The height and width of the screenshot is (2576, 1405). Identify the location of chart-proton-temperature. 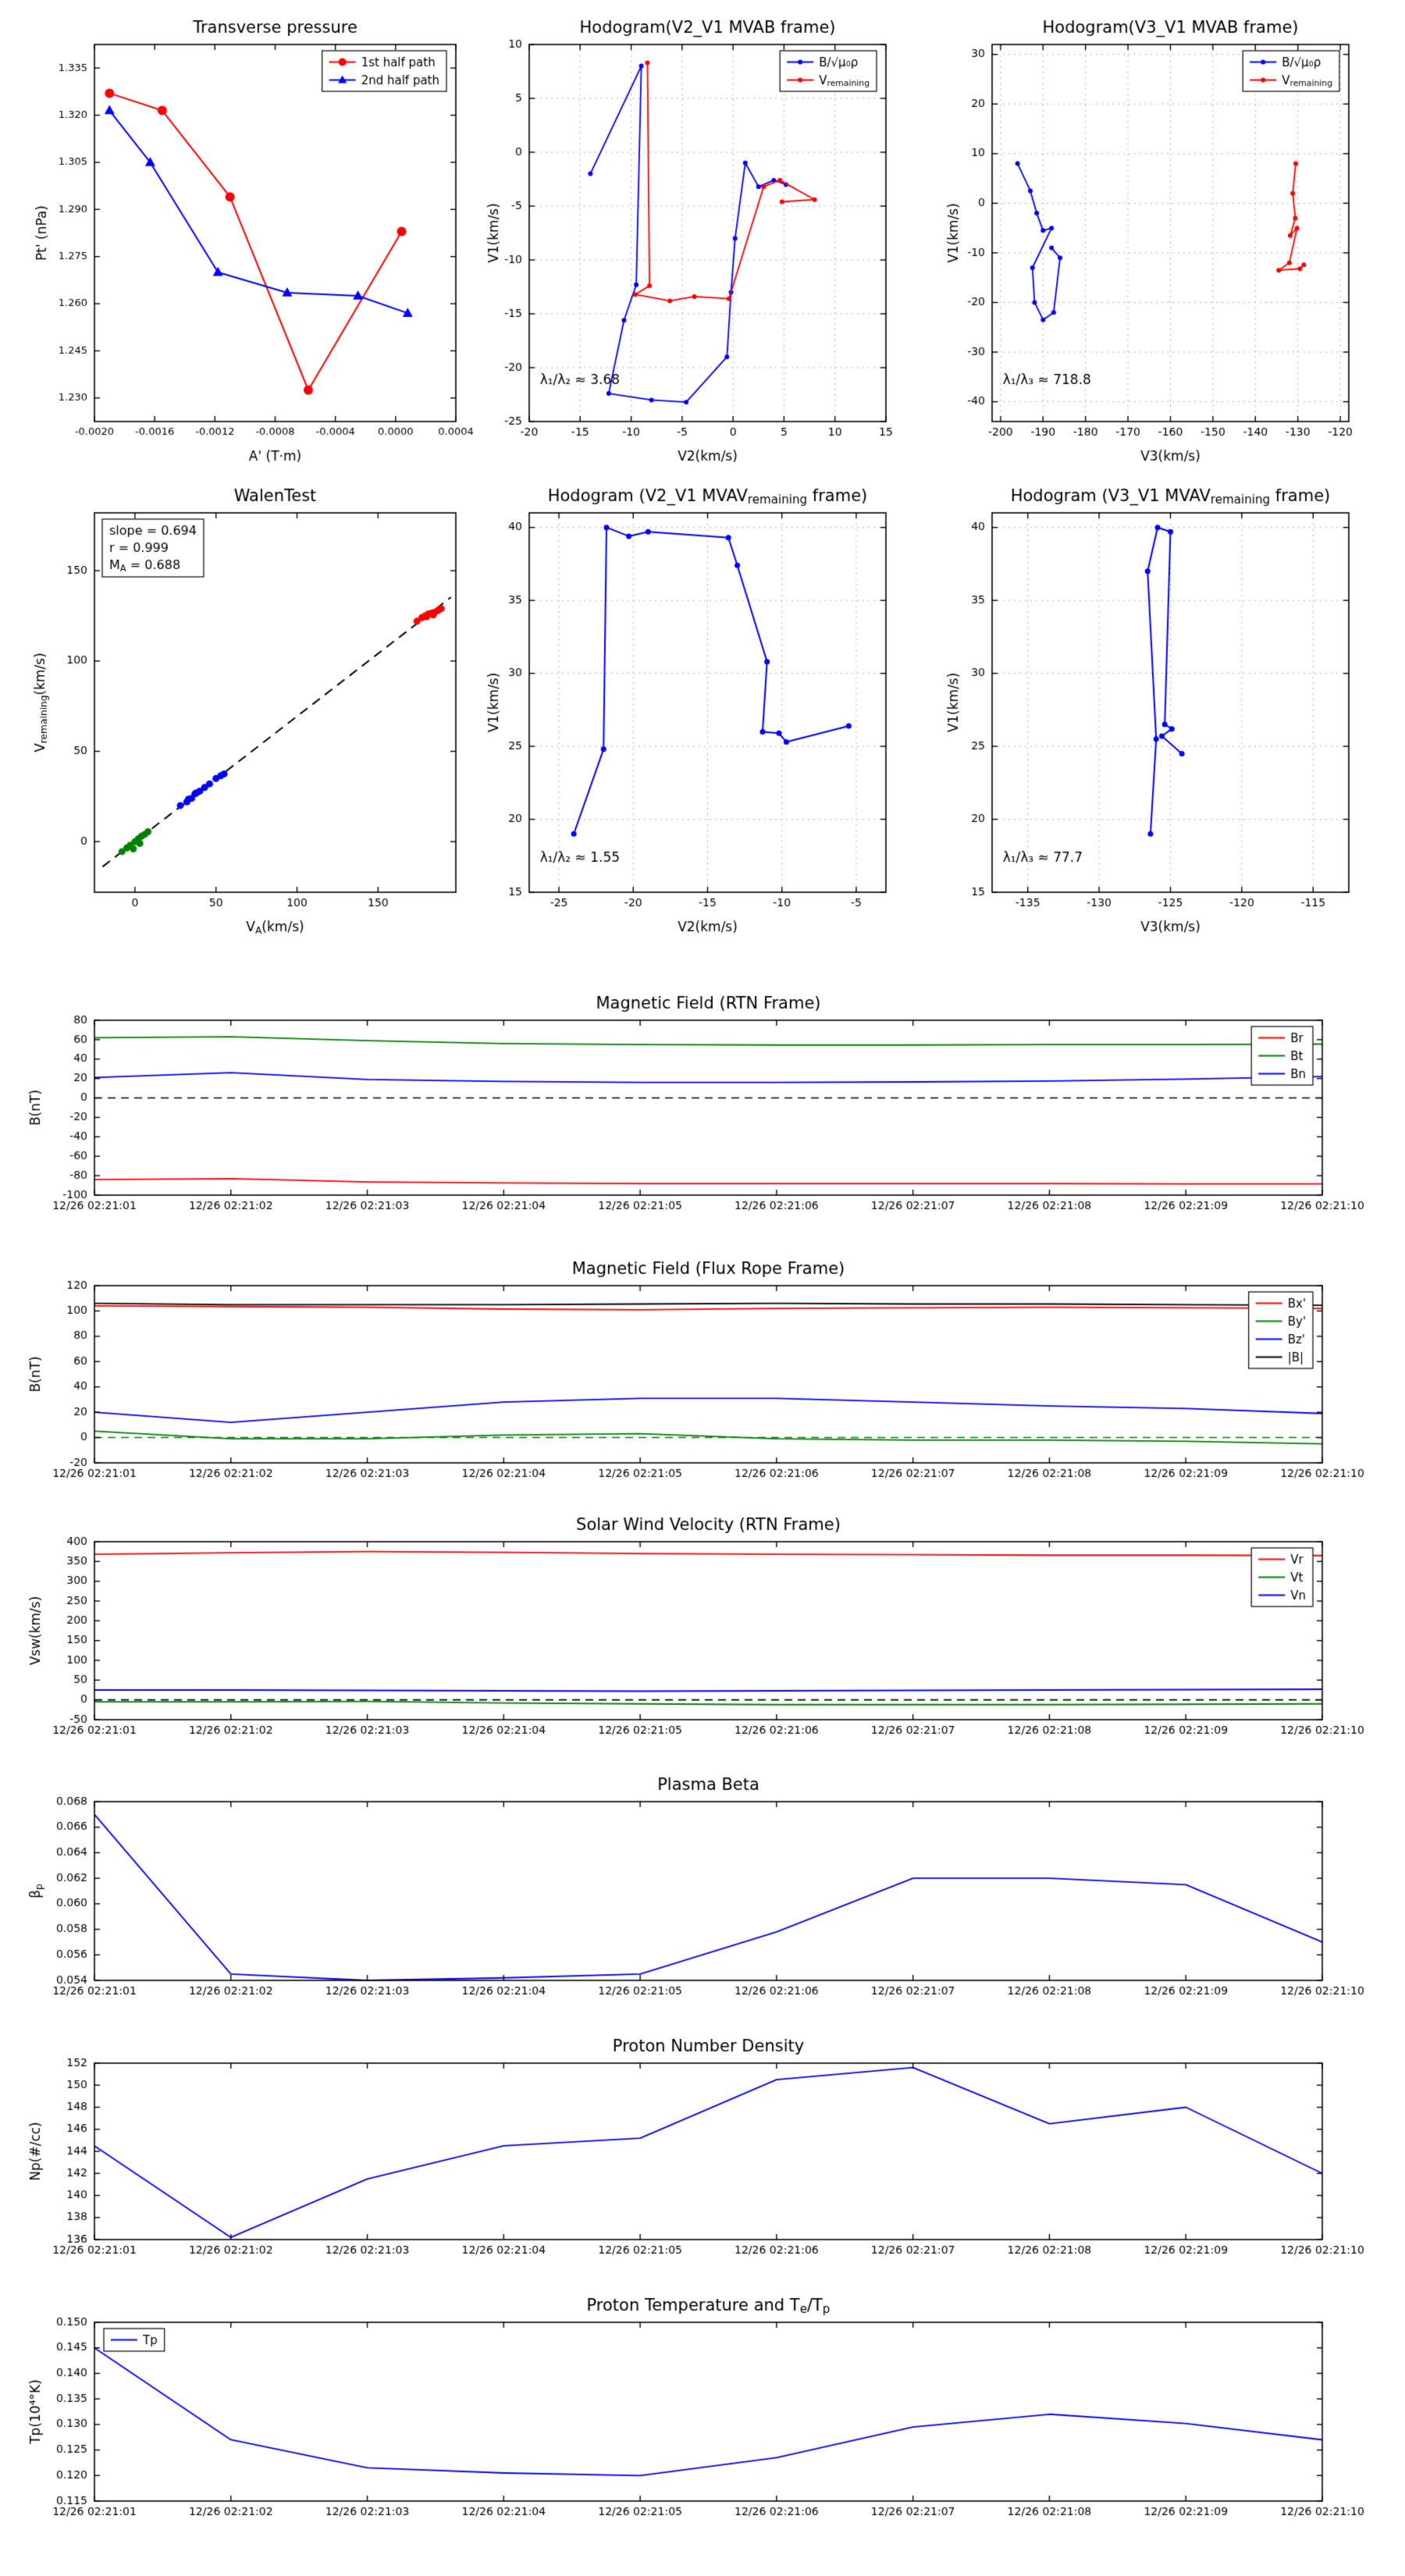
(703, 2404).